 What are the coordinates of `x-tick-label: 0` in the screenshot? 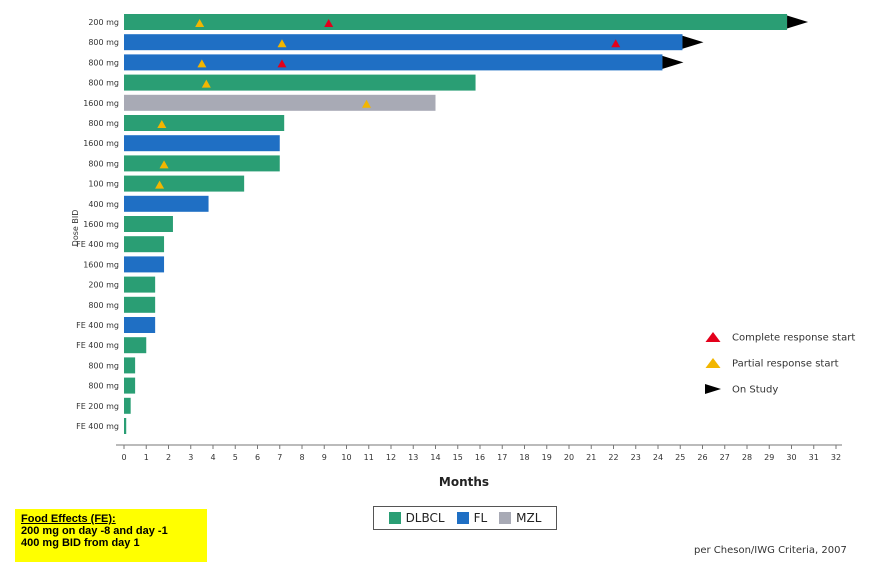 It's located at (123, 457).